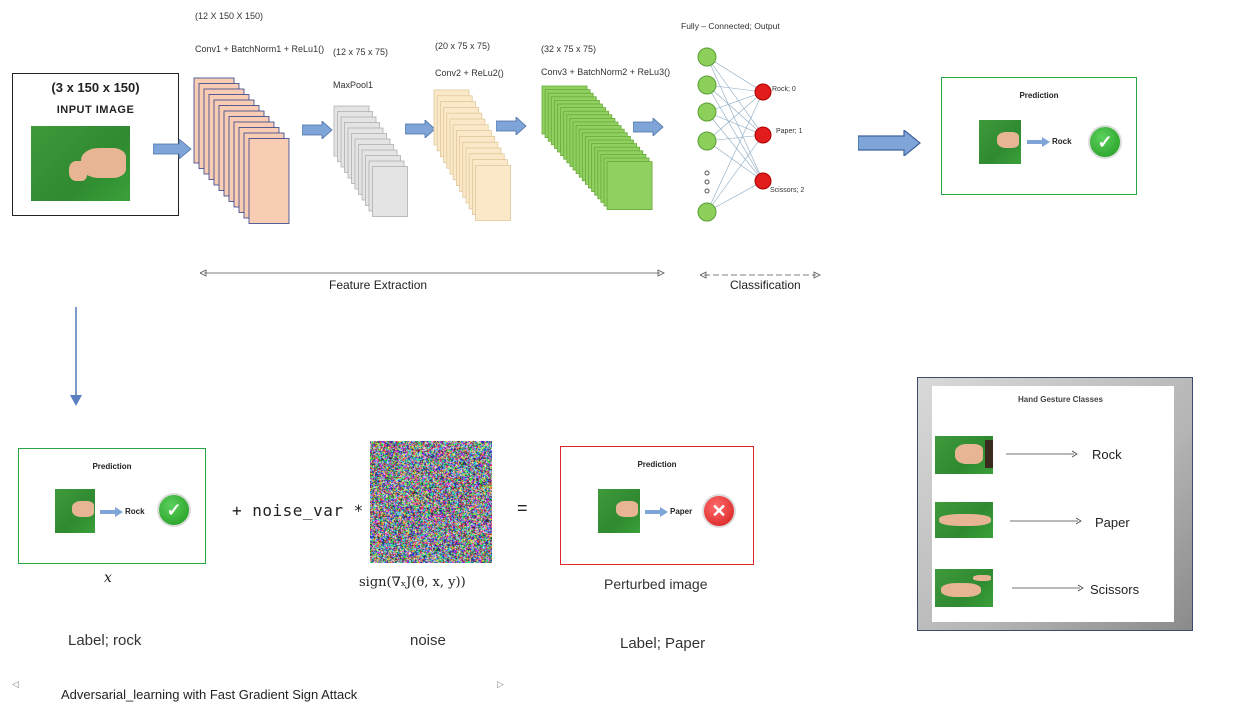  What do you see at coordinates (420, 129) in the screenshot?
I see `arrow-maxpool-to-conv2` at bounding box center [420, 129].